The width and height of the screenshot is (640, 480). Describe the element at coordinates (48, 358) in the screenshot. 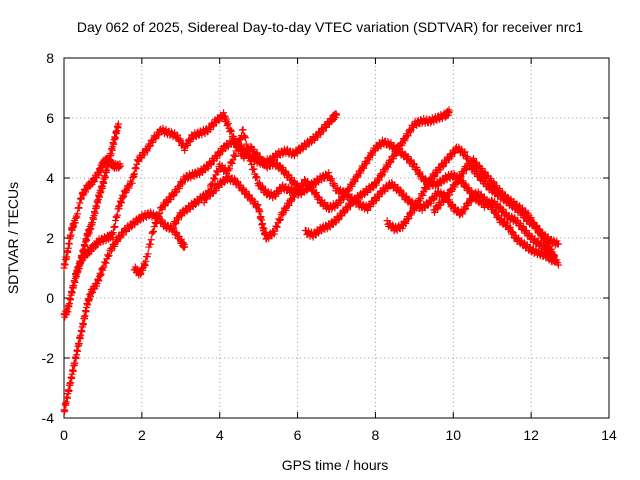

I see `y-tick-label: -2` at that location.